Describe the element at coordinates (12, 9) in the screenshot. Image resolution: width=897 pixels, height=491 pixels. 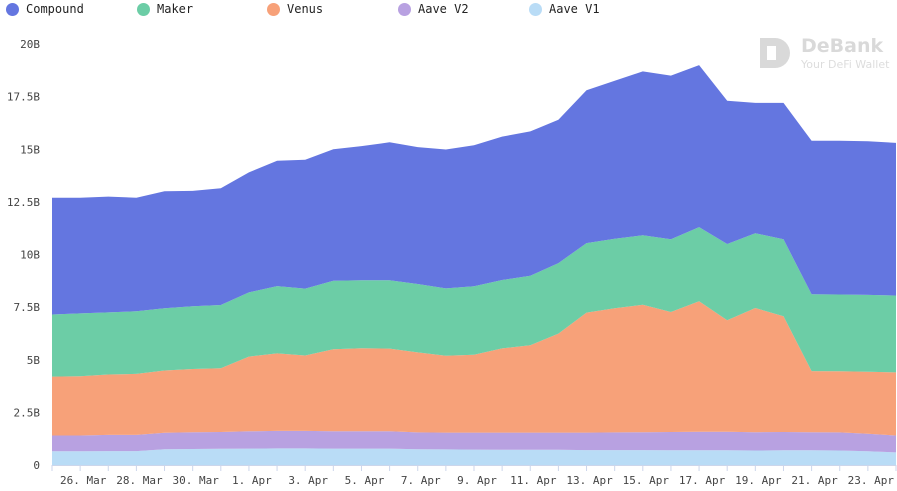
I see `legend-swatch-compound` at that location.